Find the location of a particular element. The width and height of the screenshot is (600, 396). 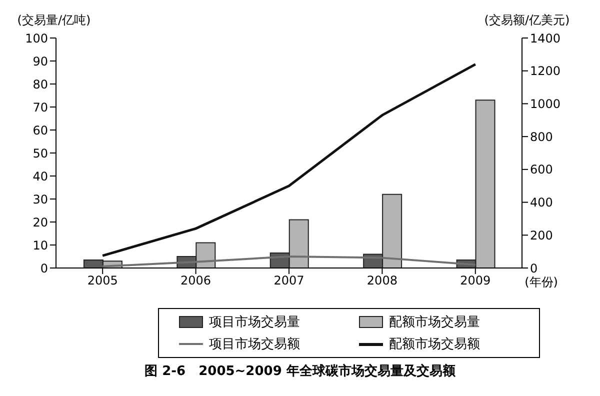

y-tick-label: 50 is located at coordinates (40, 153).